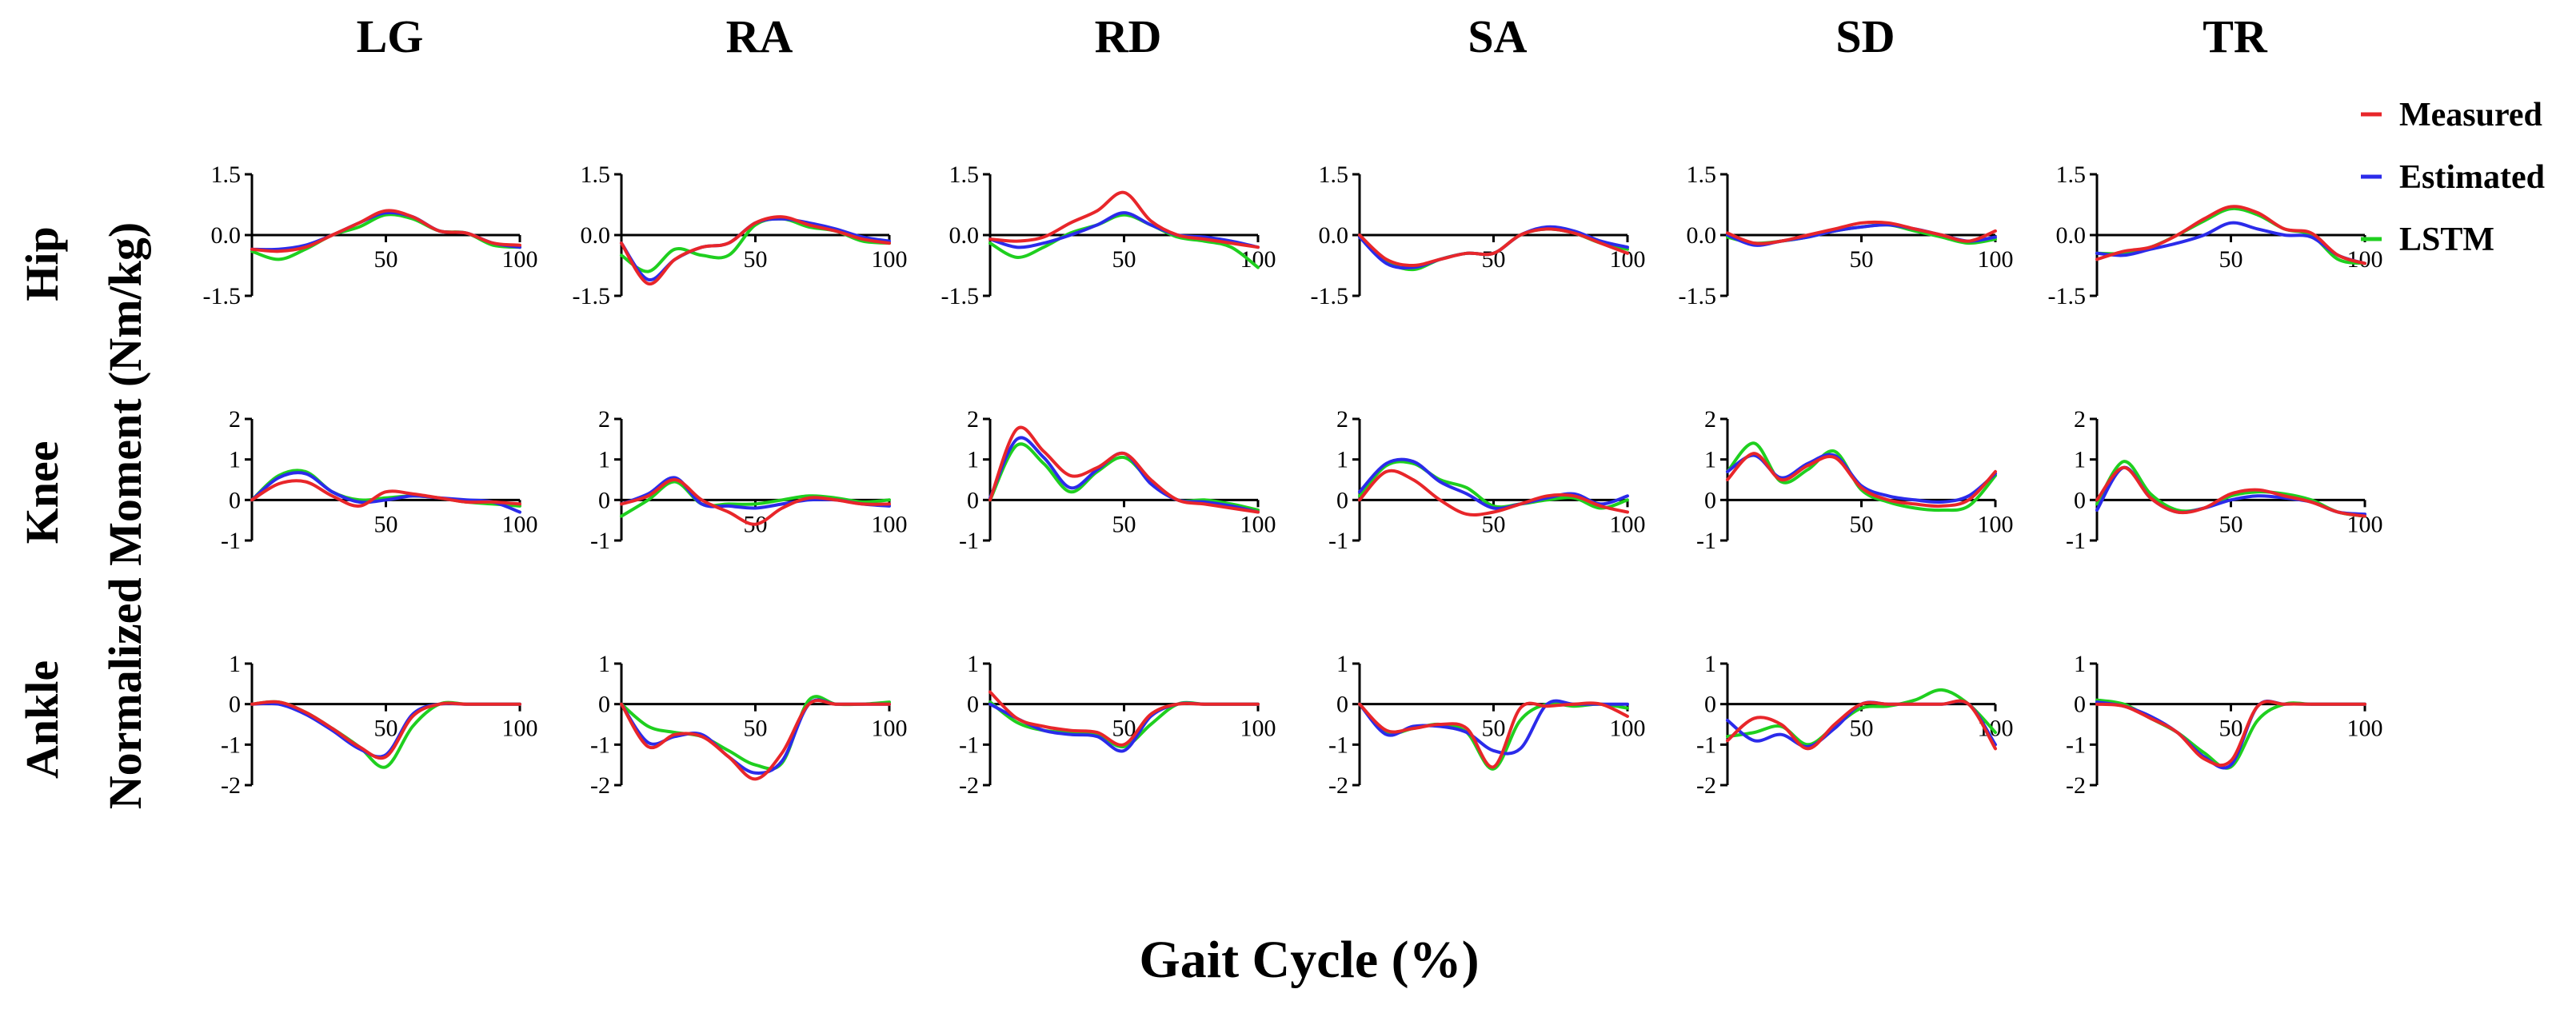 This screenshot has height=1009, width=2576. I want to click on panel-hip-ra: 1.5 0.0 -1.5 50 100, so click(741, 235).